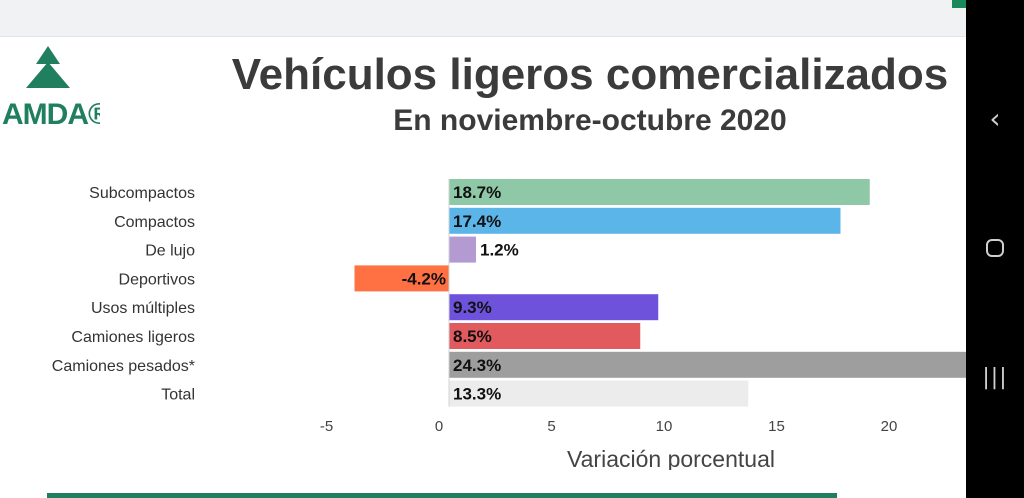 This screenshot has width=1024, height=498. Describe the element at coordinates (889, 426) in the screenshot. I see `x-tick-label-6: 20` at that location.